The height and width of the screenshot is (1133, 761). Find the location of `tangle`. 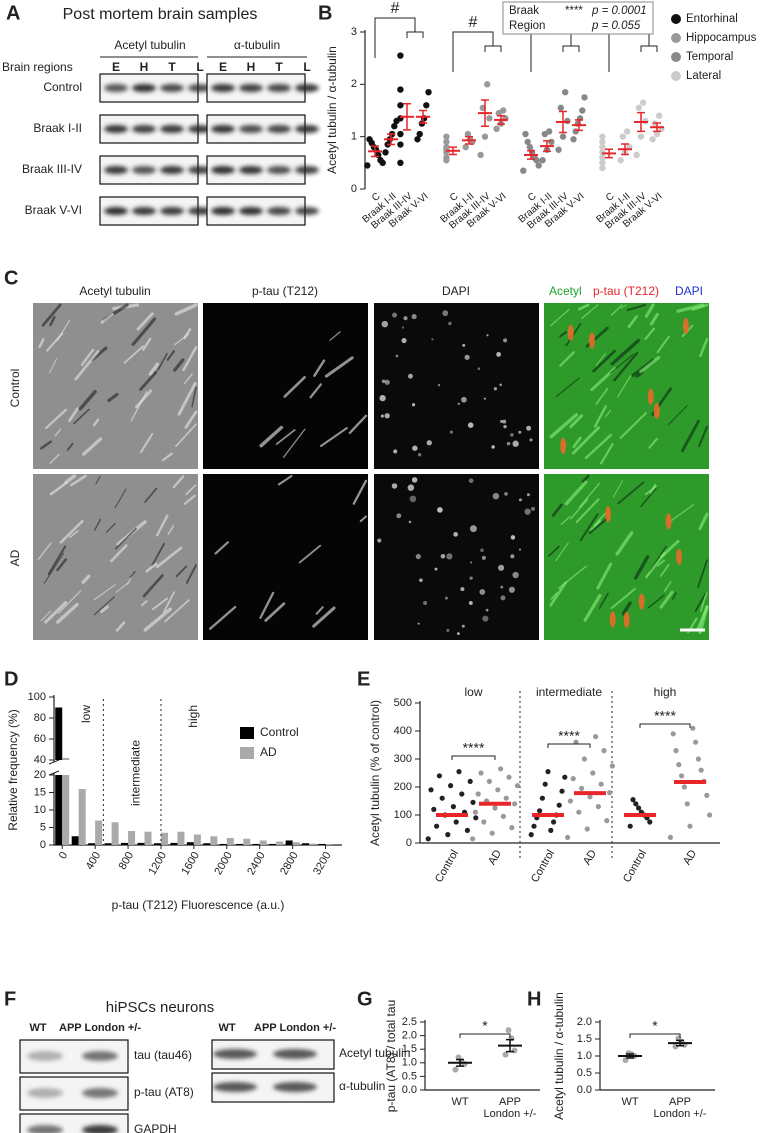

tangle is located at coordinates (563, 445).